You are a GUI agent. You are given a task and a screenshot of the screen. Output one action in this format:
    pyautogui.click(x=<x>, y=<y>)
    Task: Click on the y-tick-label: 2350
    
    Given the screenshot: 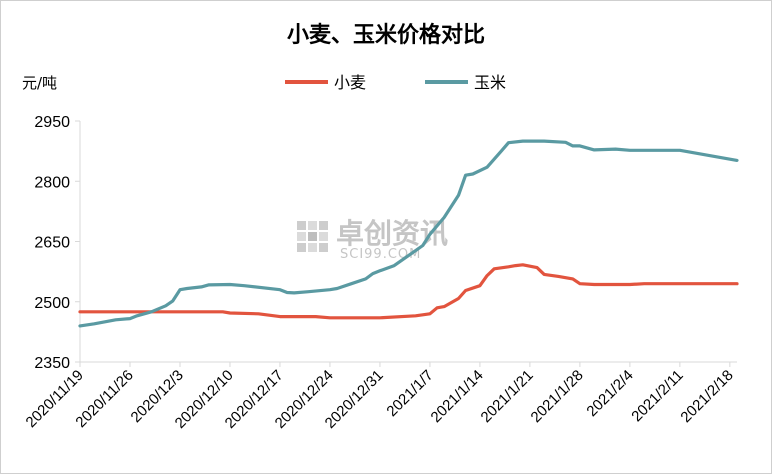 What is the action you would take?
    pyautogui.click(x=52, y=363)
    